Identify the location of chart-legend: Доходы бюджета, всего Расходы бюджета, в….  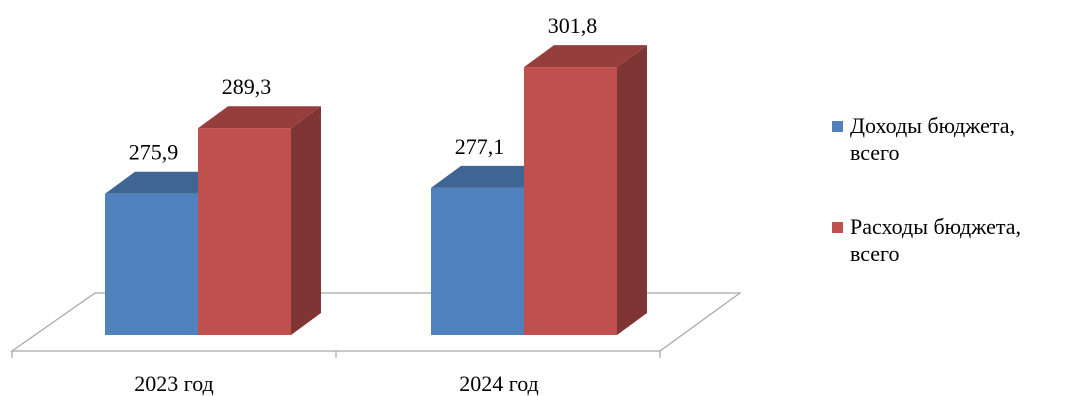
(950, 213).